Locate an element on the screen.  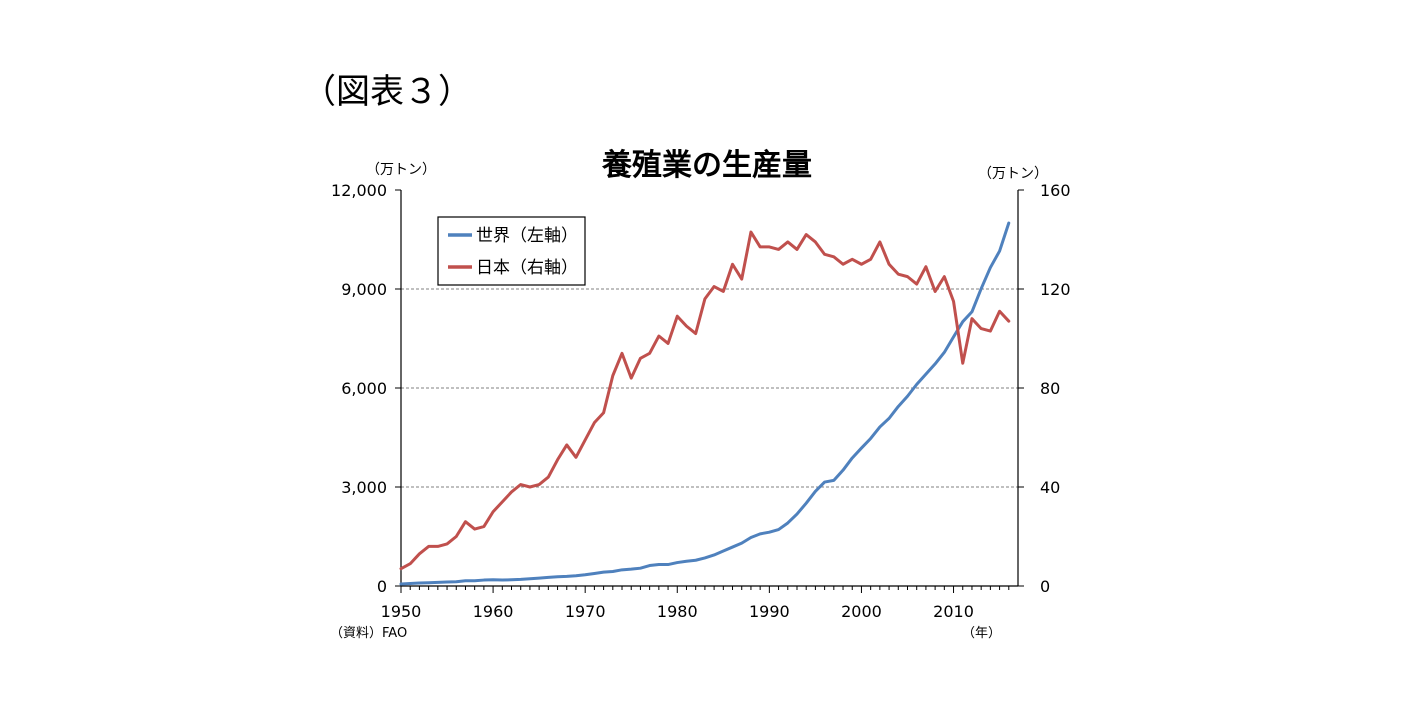
y-right-ticks: 0 40 80 120 160 is located at coordinates (1044, 388).